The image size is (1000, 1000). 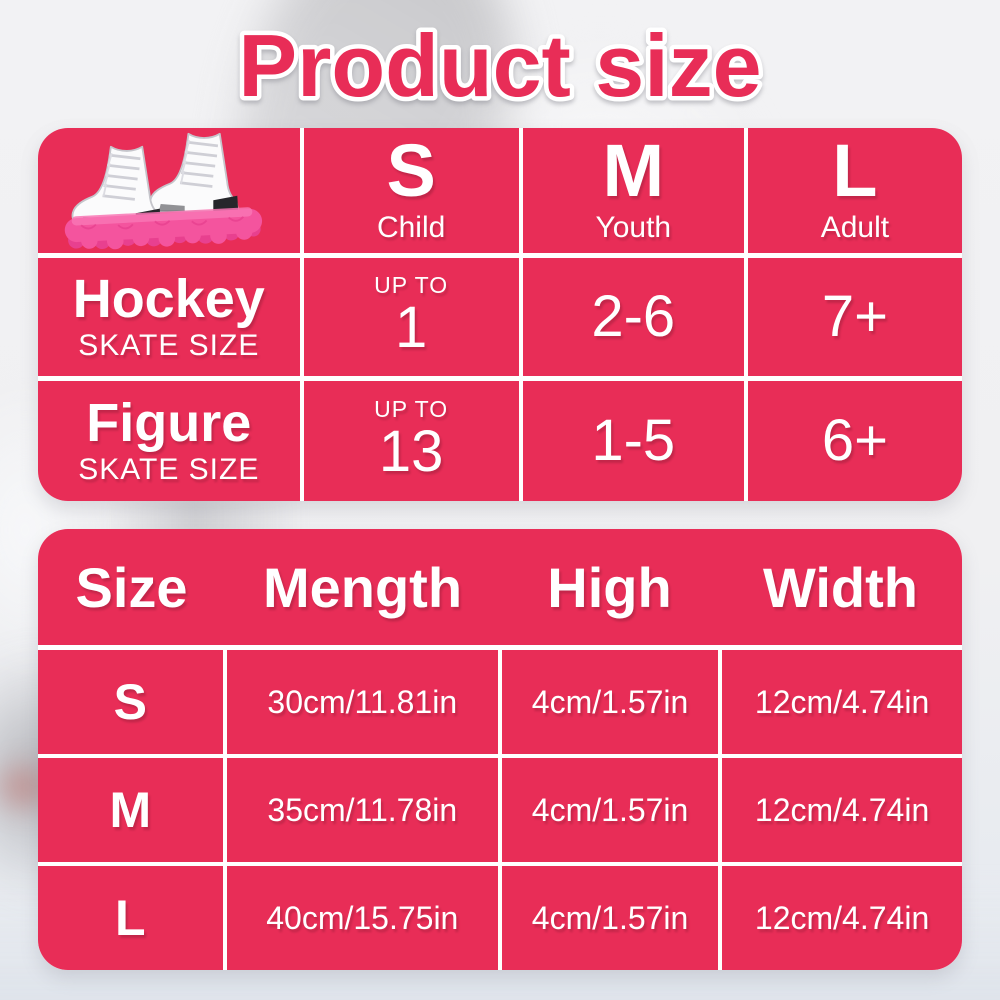 What do you see at coordinates (163, 190) in the screenshot?
I see `figure-skates-image` at bounding box center [163, 190].